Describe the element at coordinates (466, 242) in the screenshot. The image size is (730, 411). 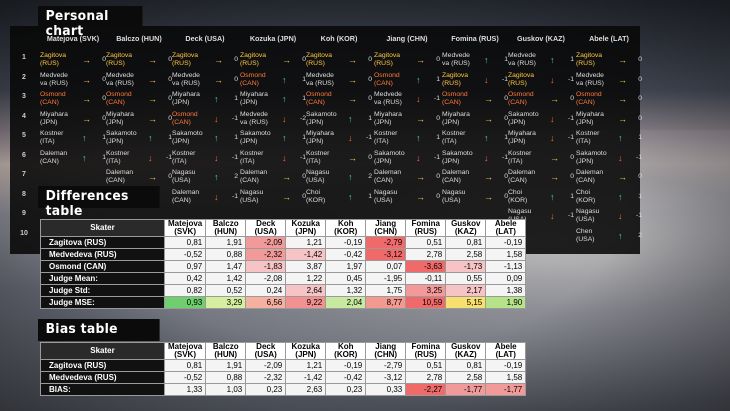
I see `table-cell: 0,81` at that location.